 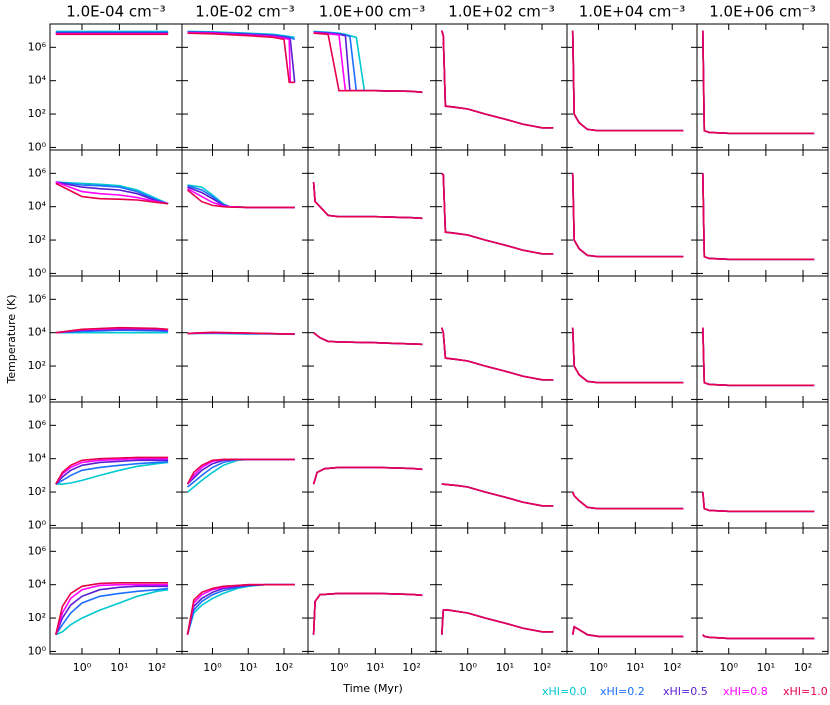 I want to click on column-title: 1.0E+02 cm⁻³, so click(x=501, y=12).